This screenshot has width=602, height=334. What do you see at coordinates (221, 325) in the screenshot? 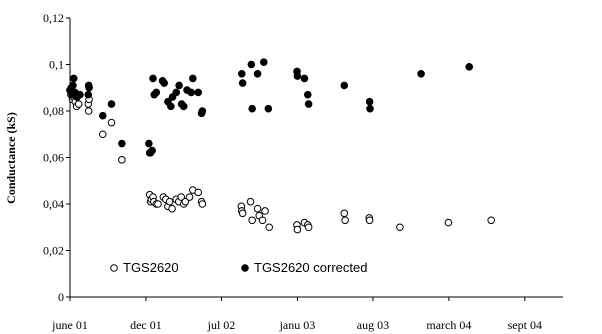
I see `x-tick-label: jul 02` at bounding box center [221, 325].